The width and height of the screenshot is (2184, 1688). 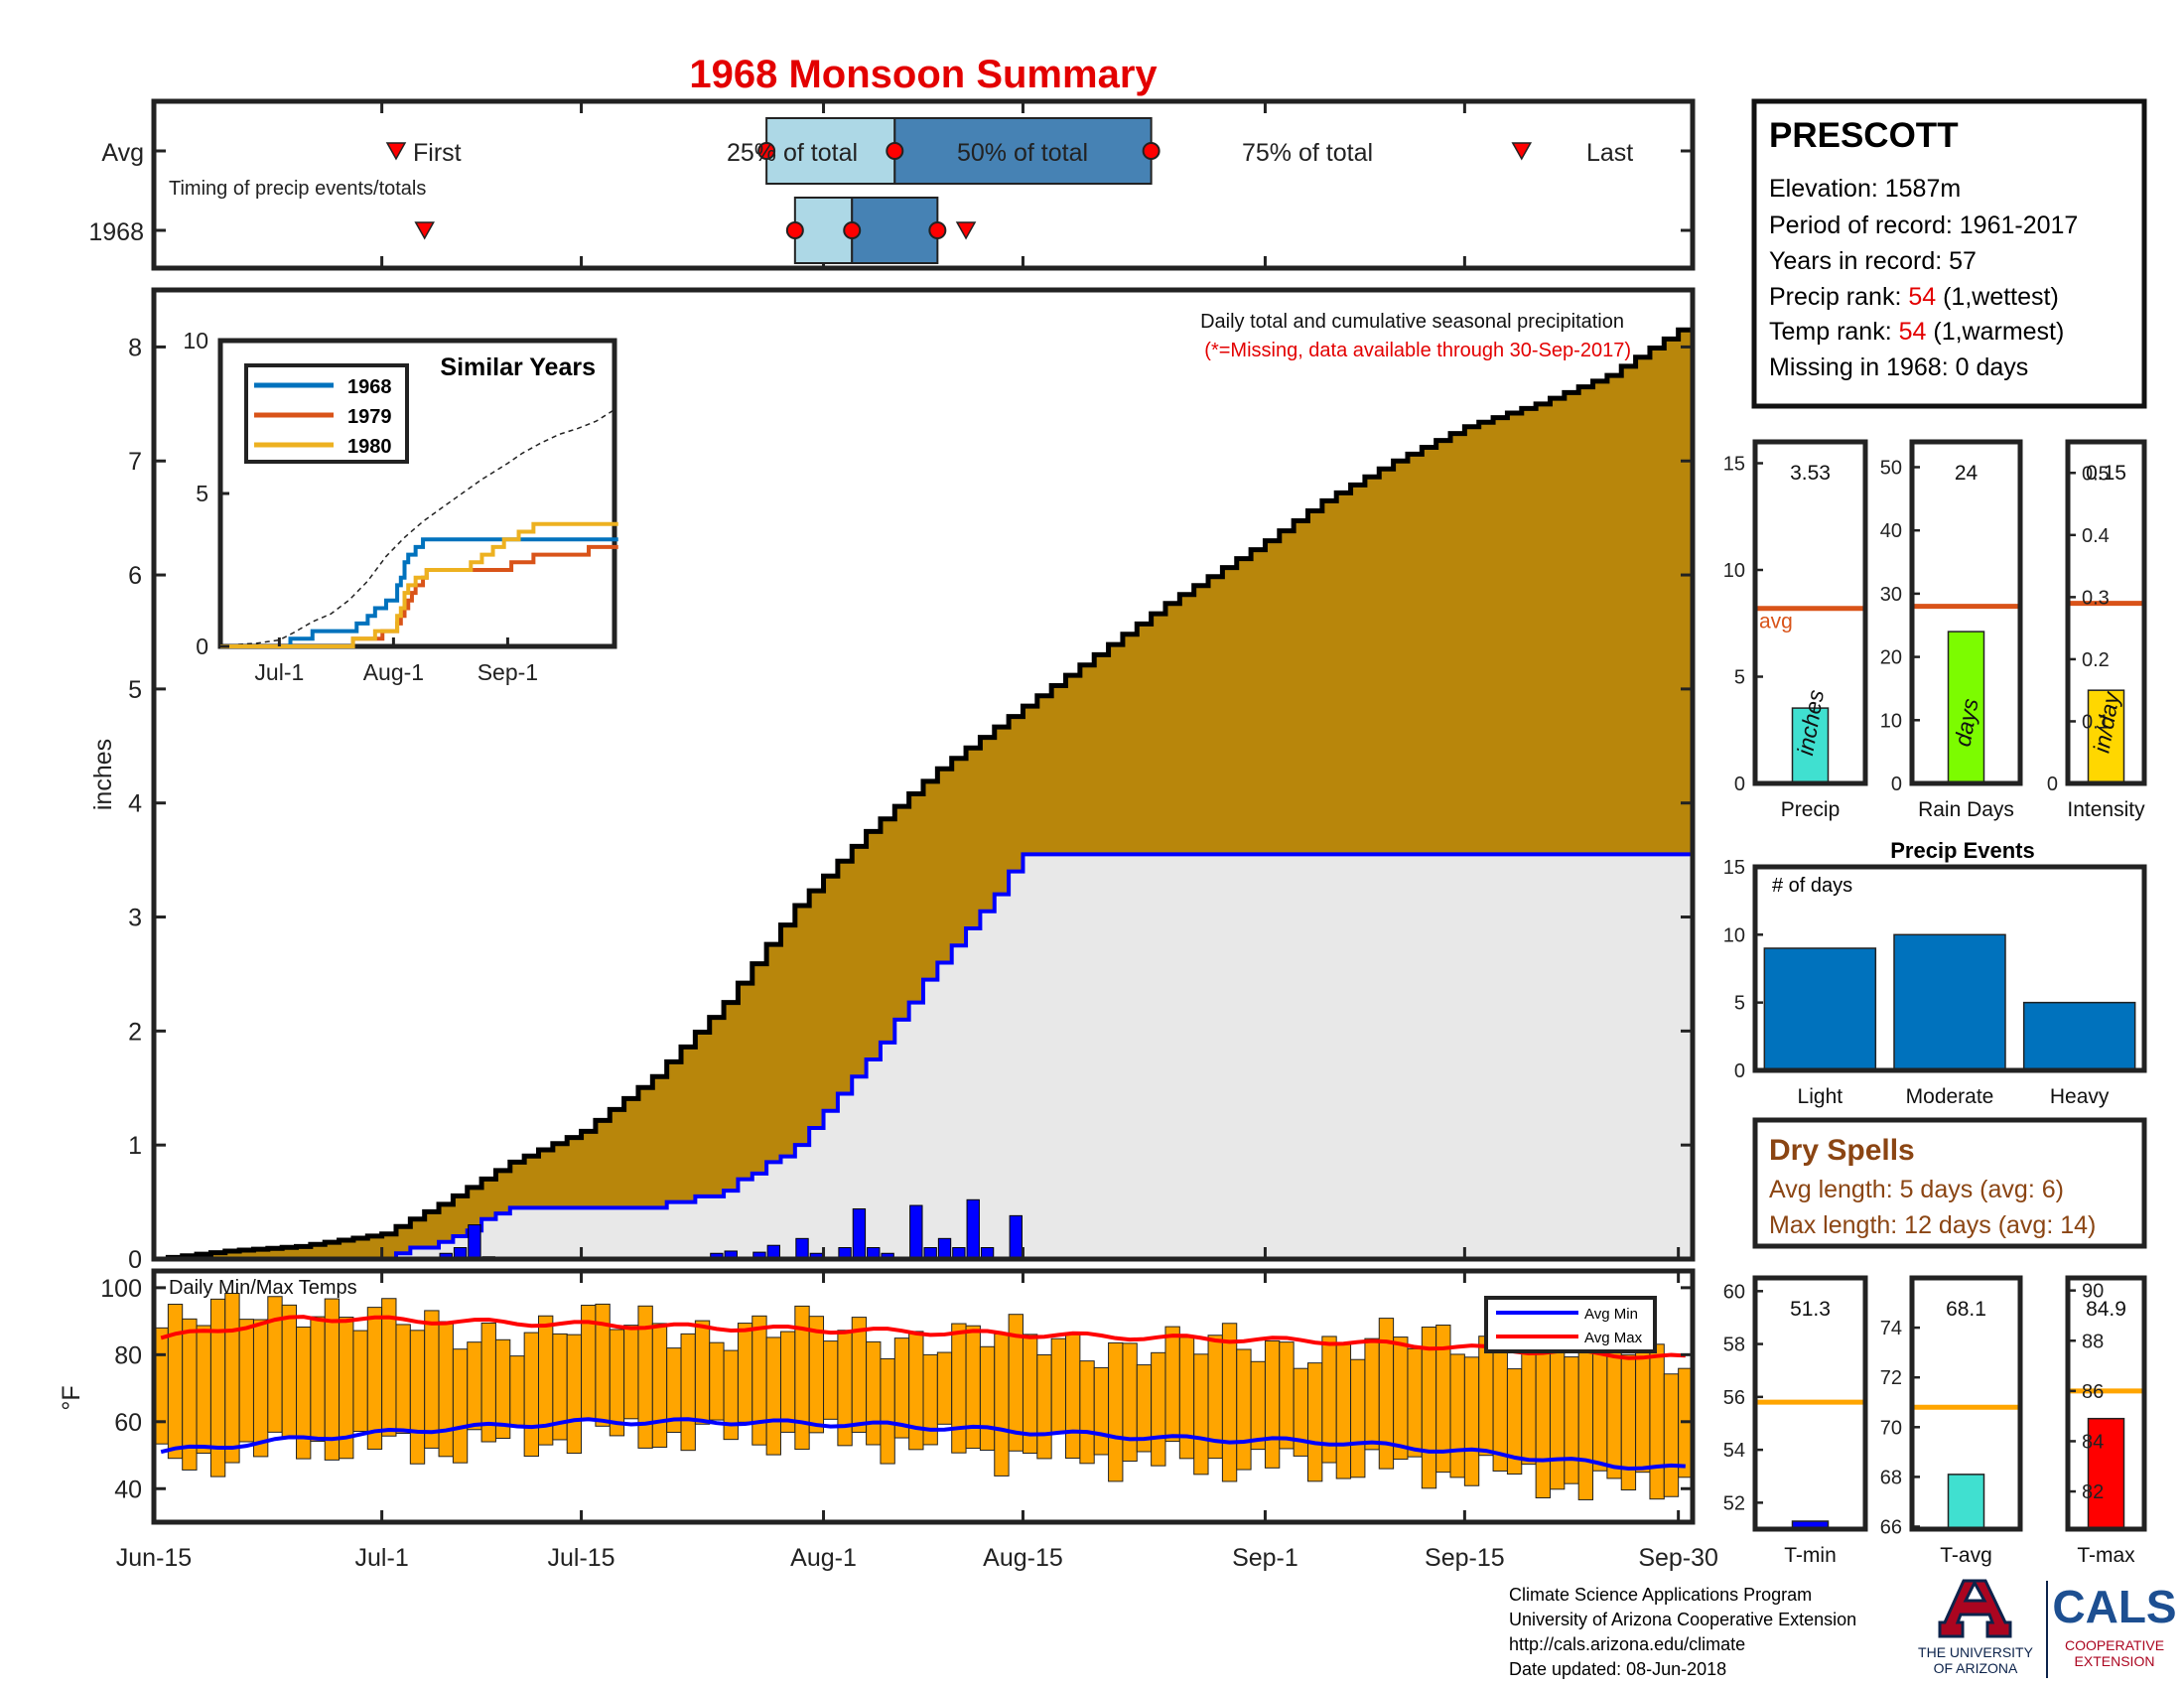 I want to click on footer-line-3: http://cals.arizona.edu/climate, so click(x=1627, y=1644).